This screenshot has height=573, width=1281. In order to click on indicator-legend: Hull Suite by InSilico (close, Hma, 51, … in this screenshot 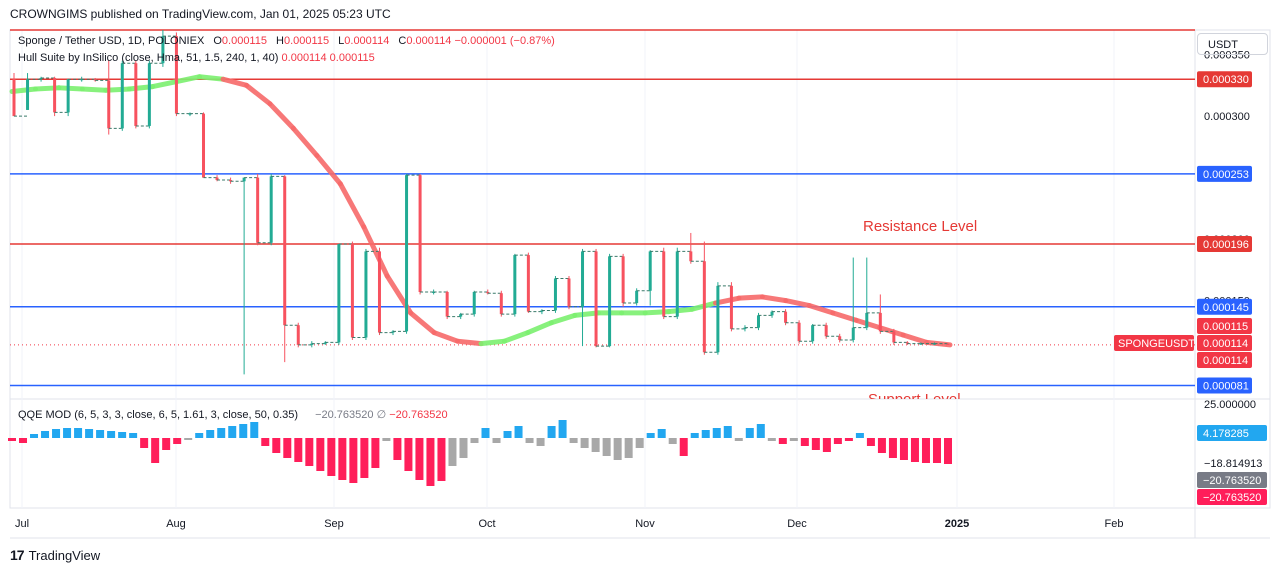, I will do `click(196, 58)`.